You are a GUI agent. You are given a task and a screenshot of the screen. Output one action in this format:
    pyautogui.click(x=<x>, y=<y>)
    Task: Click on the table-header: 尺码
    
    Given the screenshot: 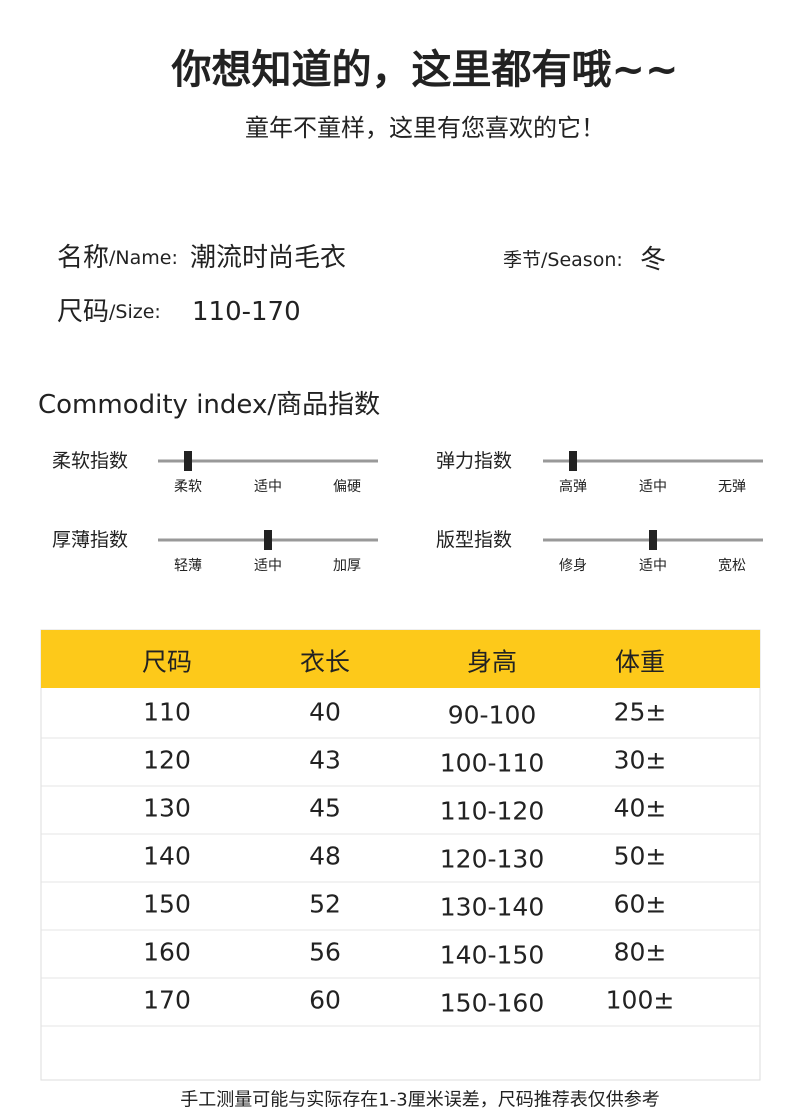 What is the action you would take?
    pyautogui.click(x=167, y=662)
    